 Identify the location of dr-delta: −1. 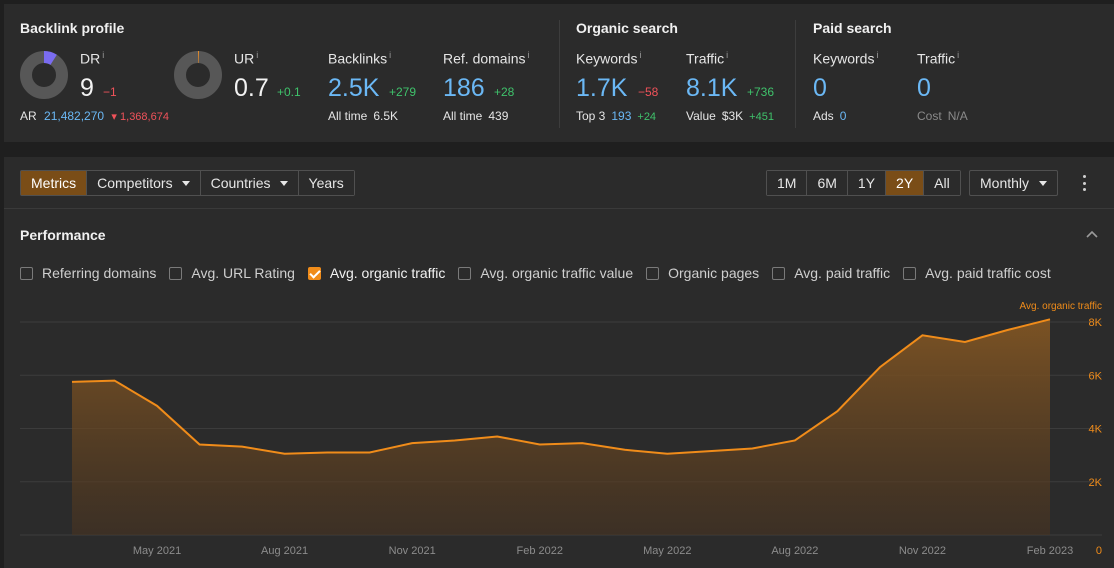
(110, 92).